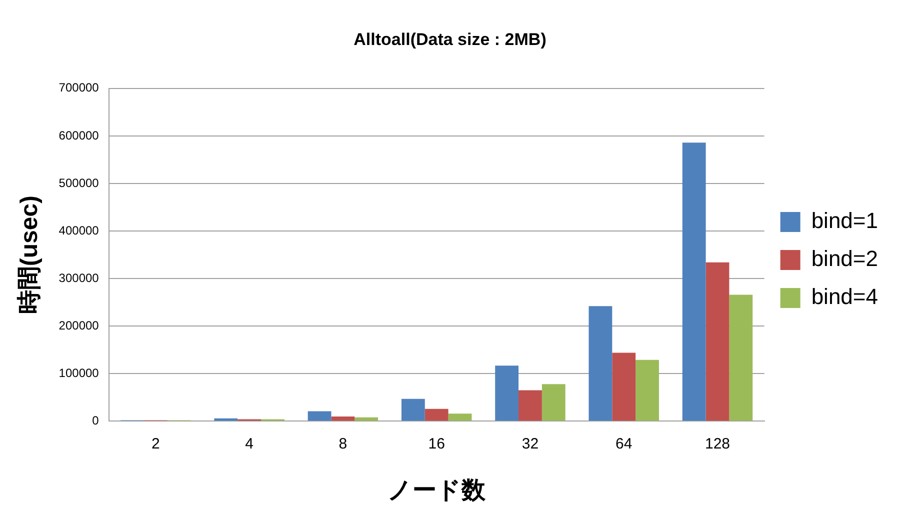  What do you see at coordinates (96, 421) in the screenshot?
I see `y-tick-label: 0` at bounding box center [96, 421].